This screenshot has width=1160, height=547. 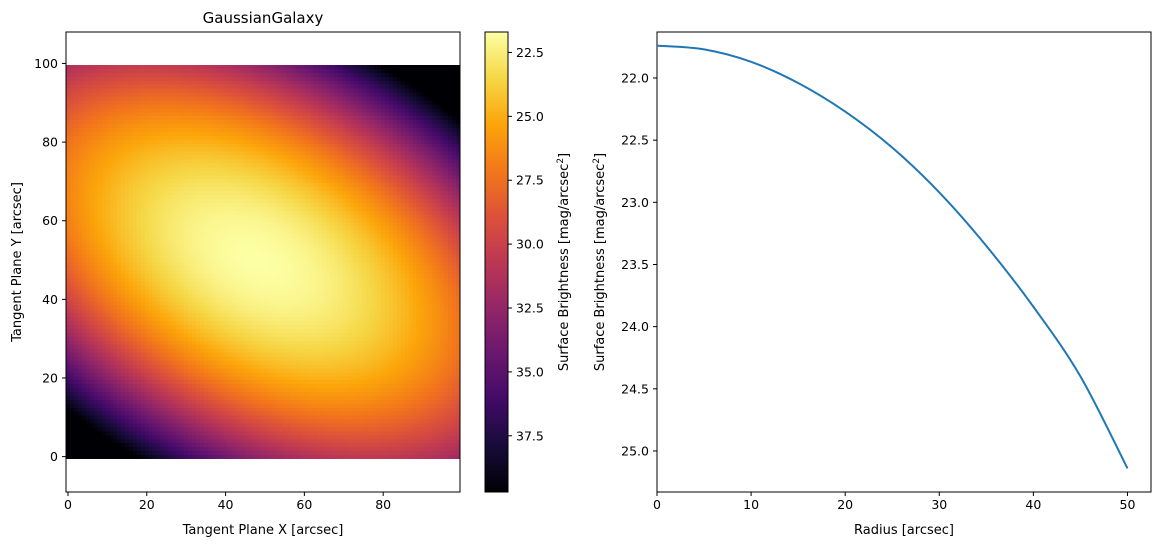 What do you see at coordinates (1033, 504) in the screenshot?
I see `profile-x-tick-label: 40` at bounding box center [1033, 504].